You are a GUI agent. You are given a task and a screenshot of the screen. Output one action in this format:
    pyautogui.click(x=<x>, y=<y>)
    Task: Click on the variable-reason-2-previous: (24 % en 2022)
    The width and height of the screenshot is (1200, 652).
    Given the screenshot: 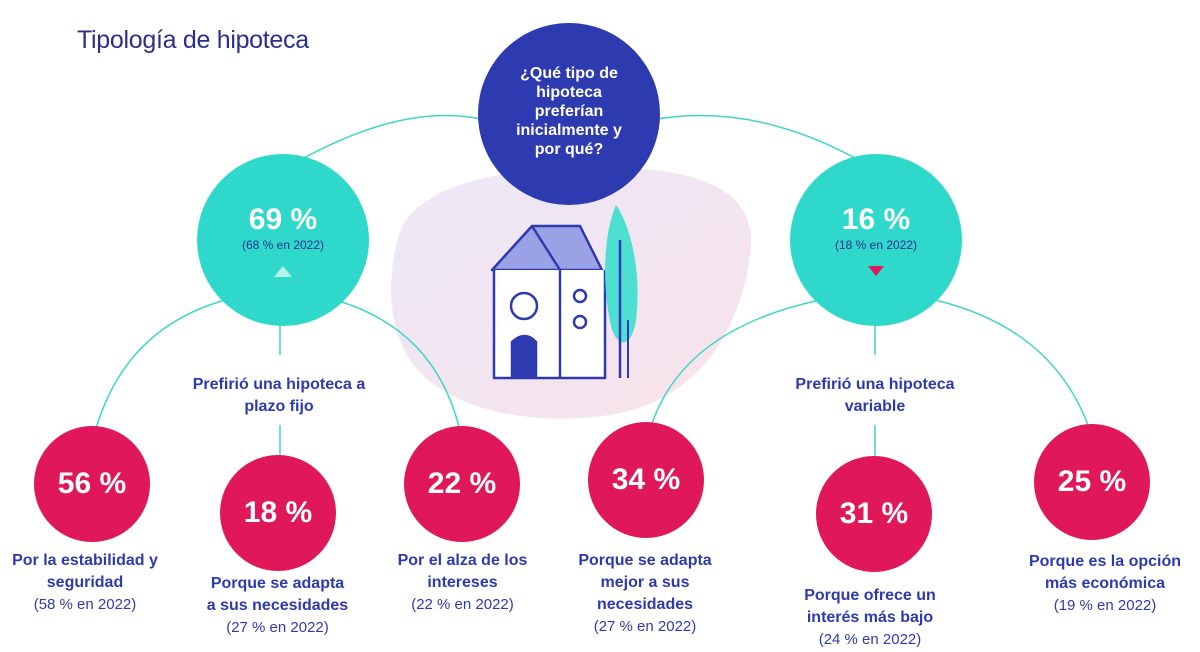 What is the action you would take?
    pyautogui.click(x=870, y=639)
    